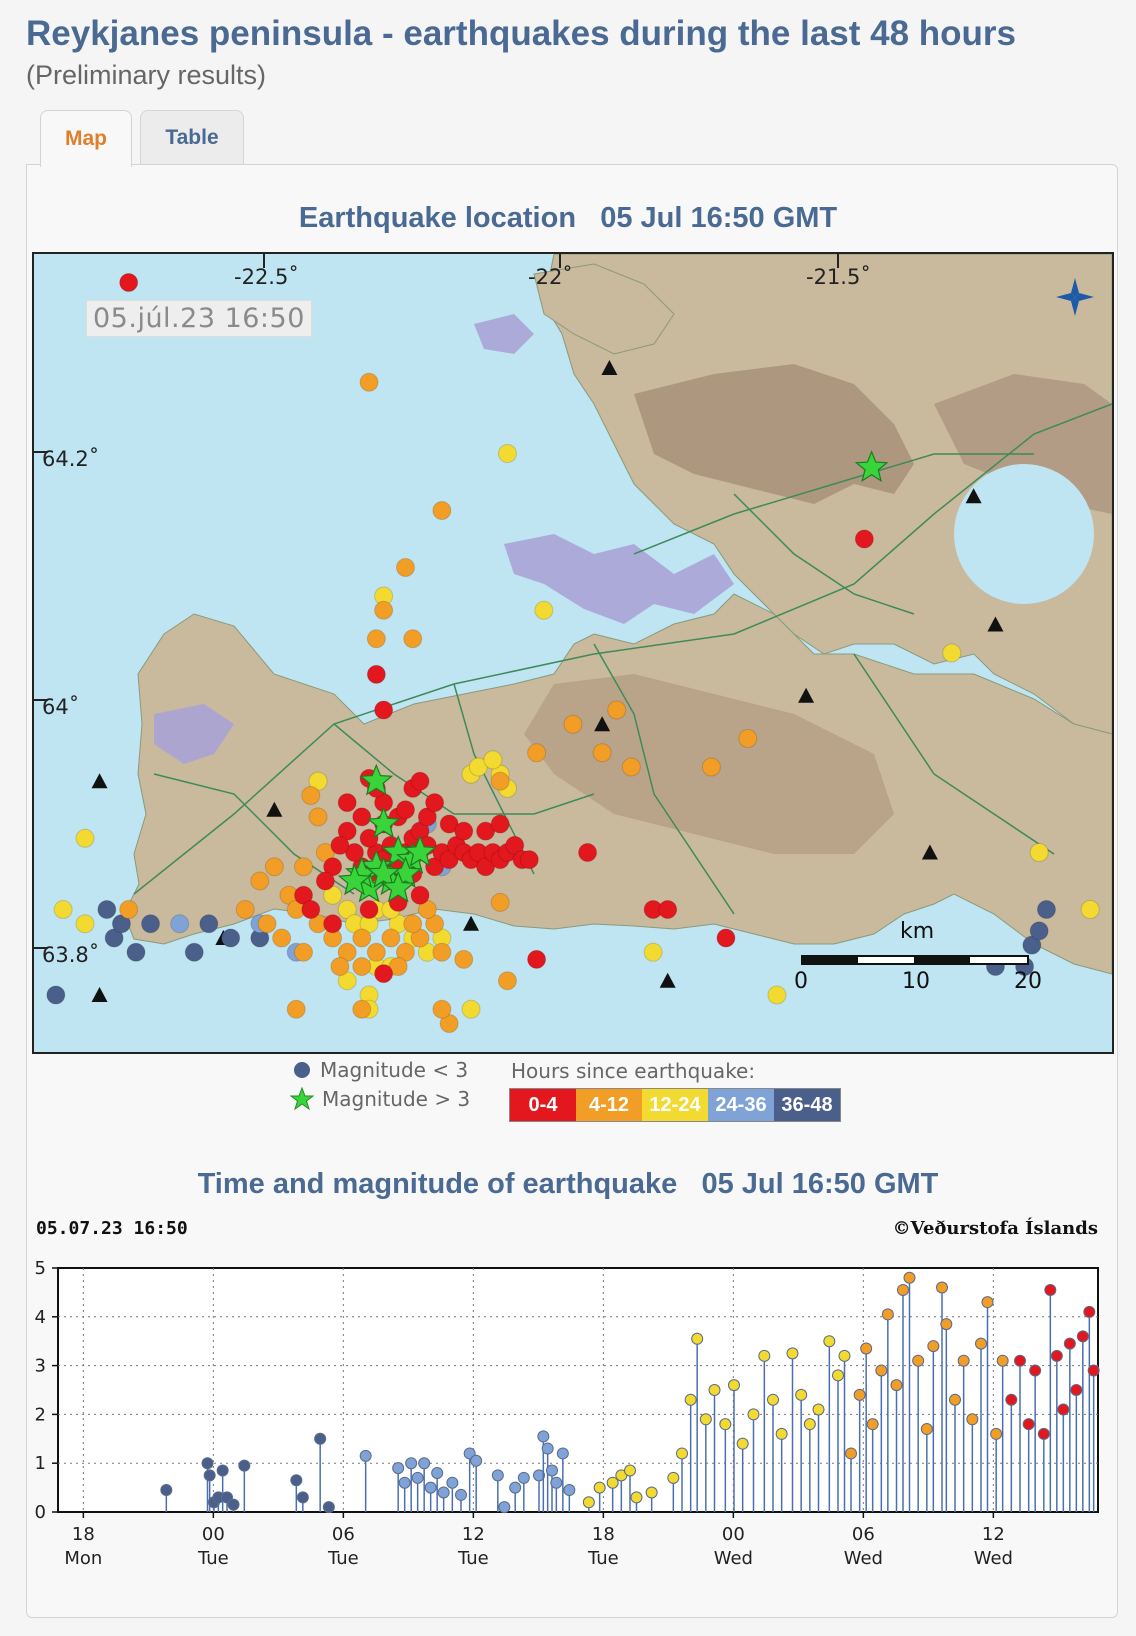  I want to click on star-icon, so click(302, 1099).